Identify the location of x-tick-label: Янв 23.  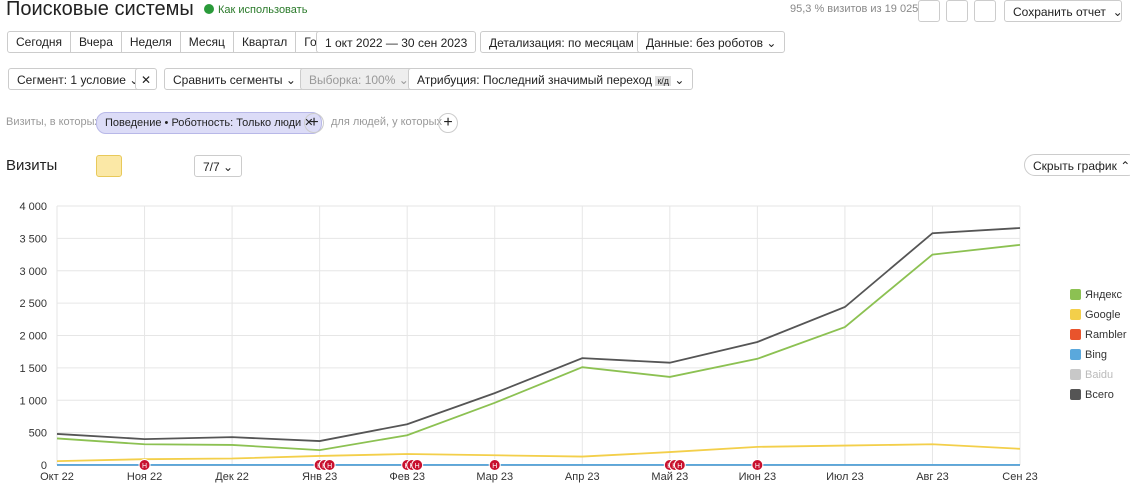
(319, 477).